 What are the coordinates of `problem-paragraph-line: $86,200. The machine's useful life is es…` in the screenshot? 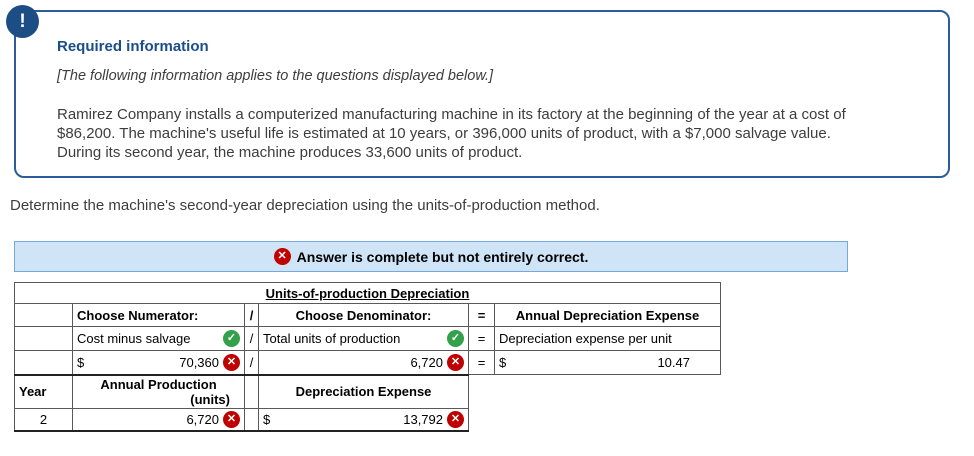 It's located at (444, 133).